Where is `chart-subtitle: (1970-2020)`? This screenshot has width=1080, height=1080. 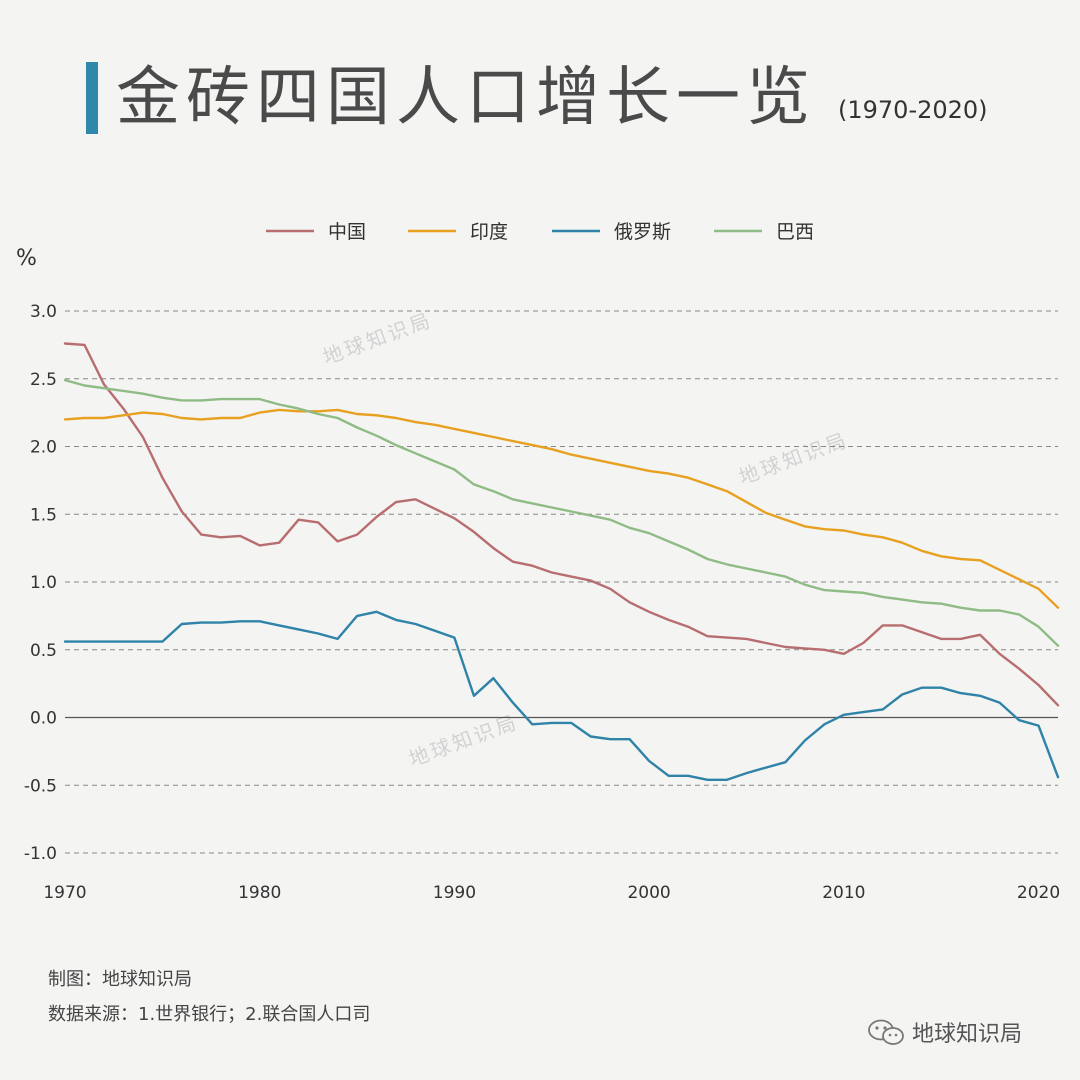 chart-subtitle: (1970-2020) is located at coordinates (913, 110).